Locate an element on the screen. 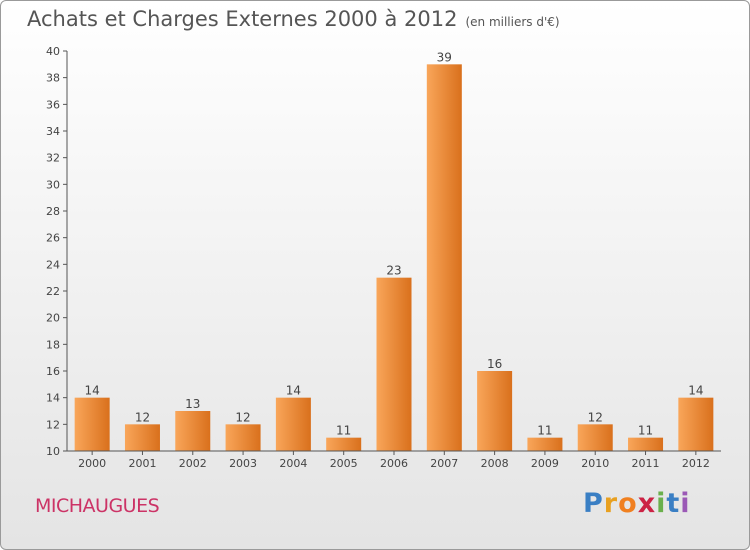 This screenshot has height=550, width=750. chart-title-text: Achats et Charges Externes 2000 à 2012 is located at coordinates (242, 19).